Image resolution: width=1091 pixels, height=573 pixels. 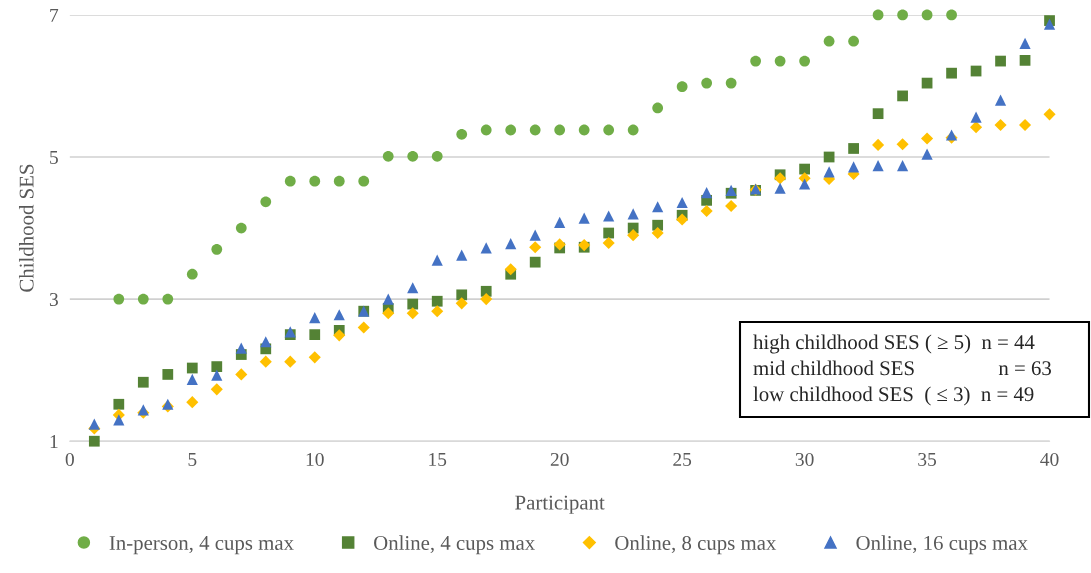 What do you see at coordinates (942, 545) in the screenshot?
I see `legend-label: Online, 16 cups max` at bounding box center [942, 545].